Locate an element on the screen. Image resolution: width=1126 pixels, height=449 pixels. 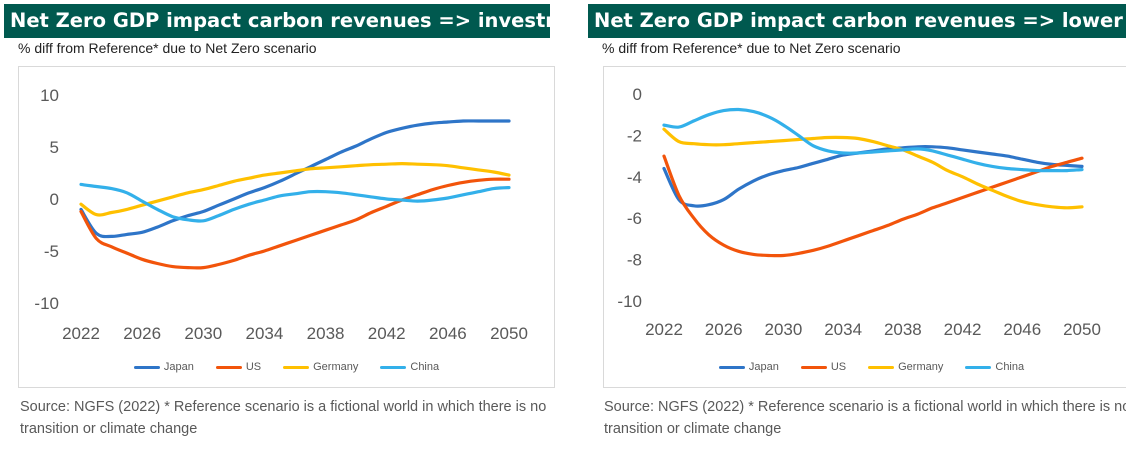
y-tick-label: 10 is located at coordinates (49, 95).